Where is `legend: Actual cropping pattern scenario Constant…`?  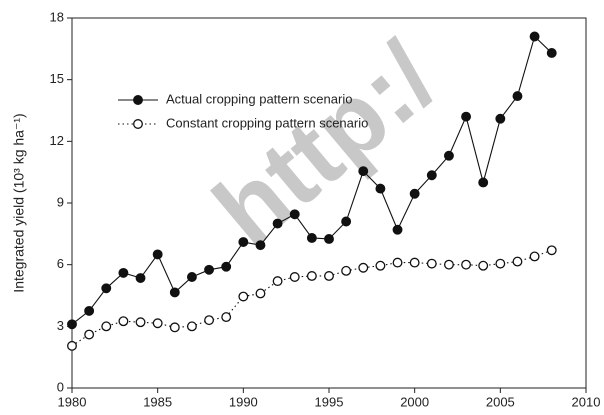
legend: Actual cropping pattern scenario Constant… is located at coordinates (243, 110).